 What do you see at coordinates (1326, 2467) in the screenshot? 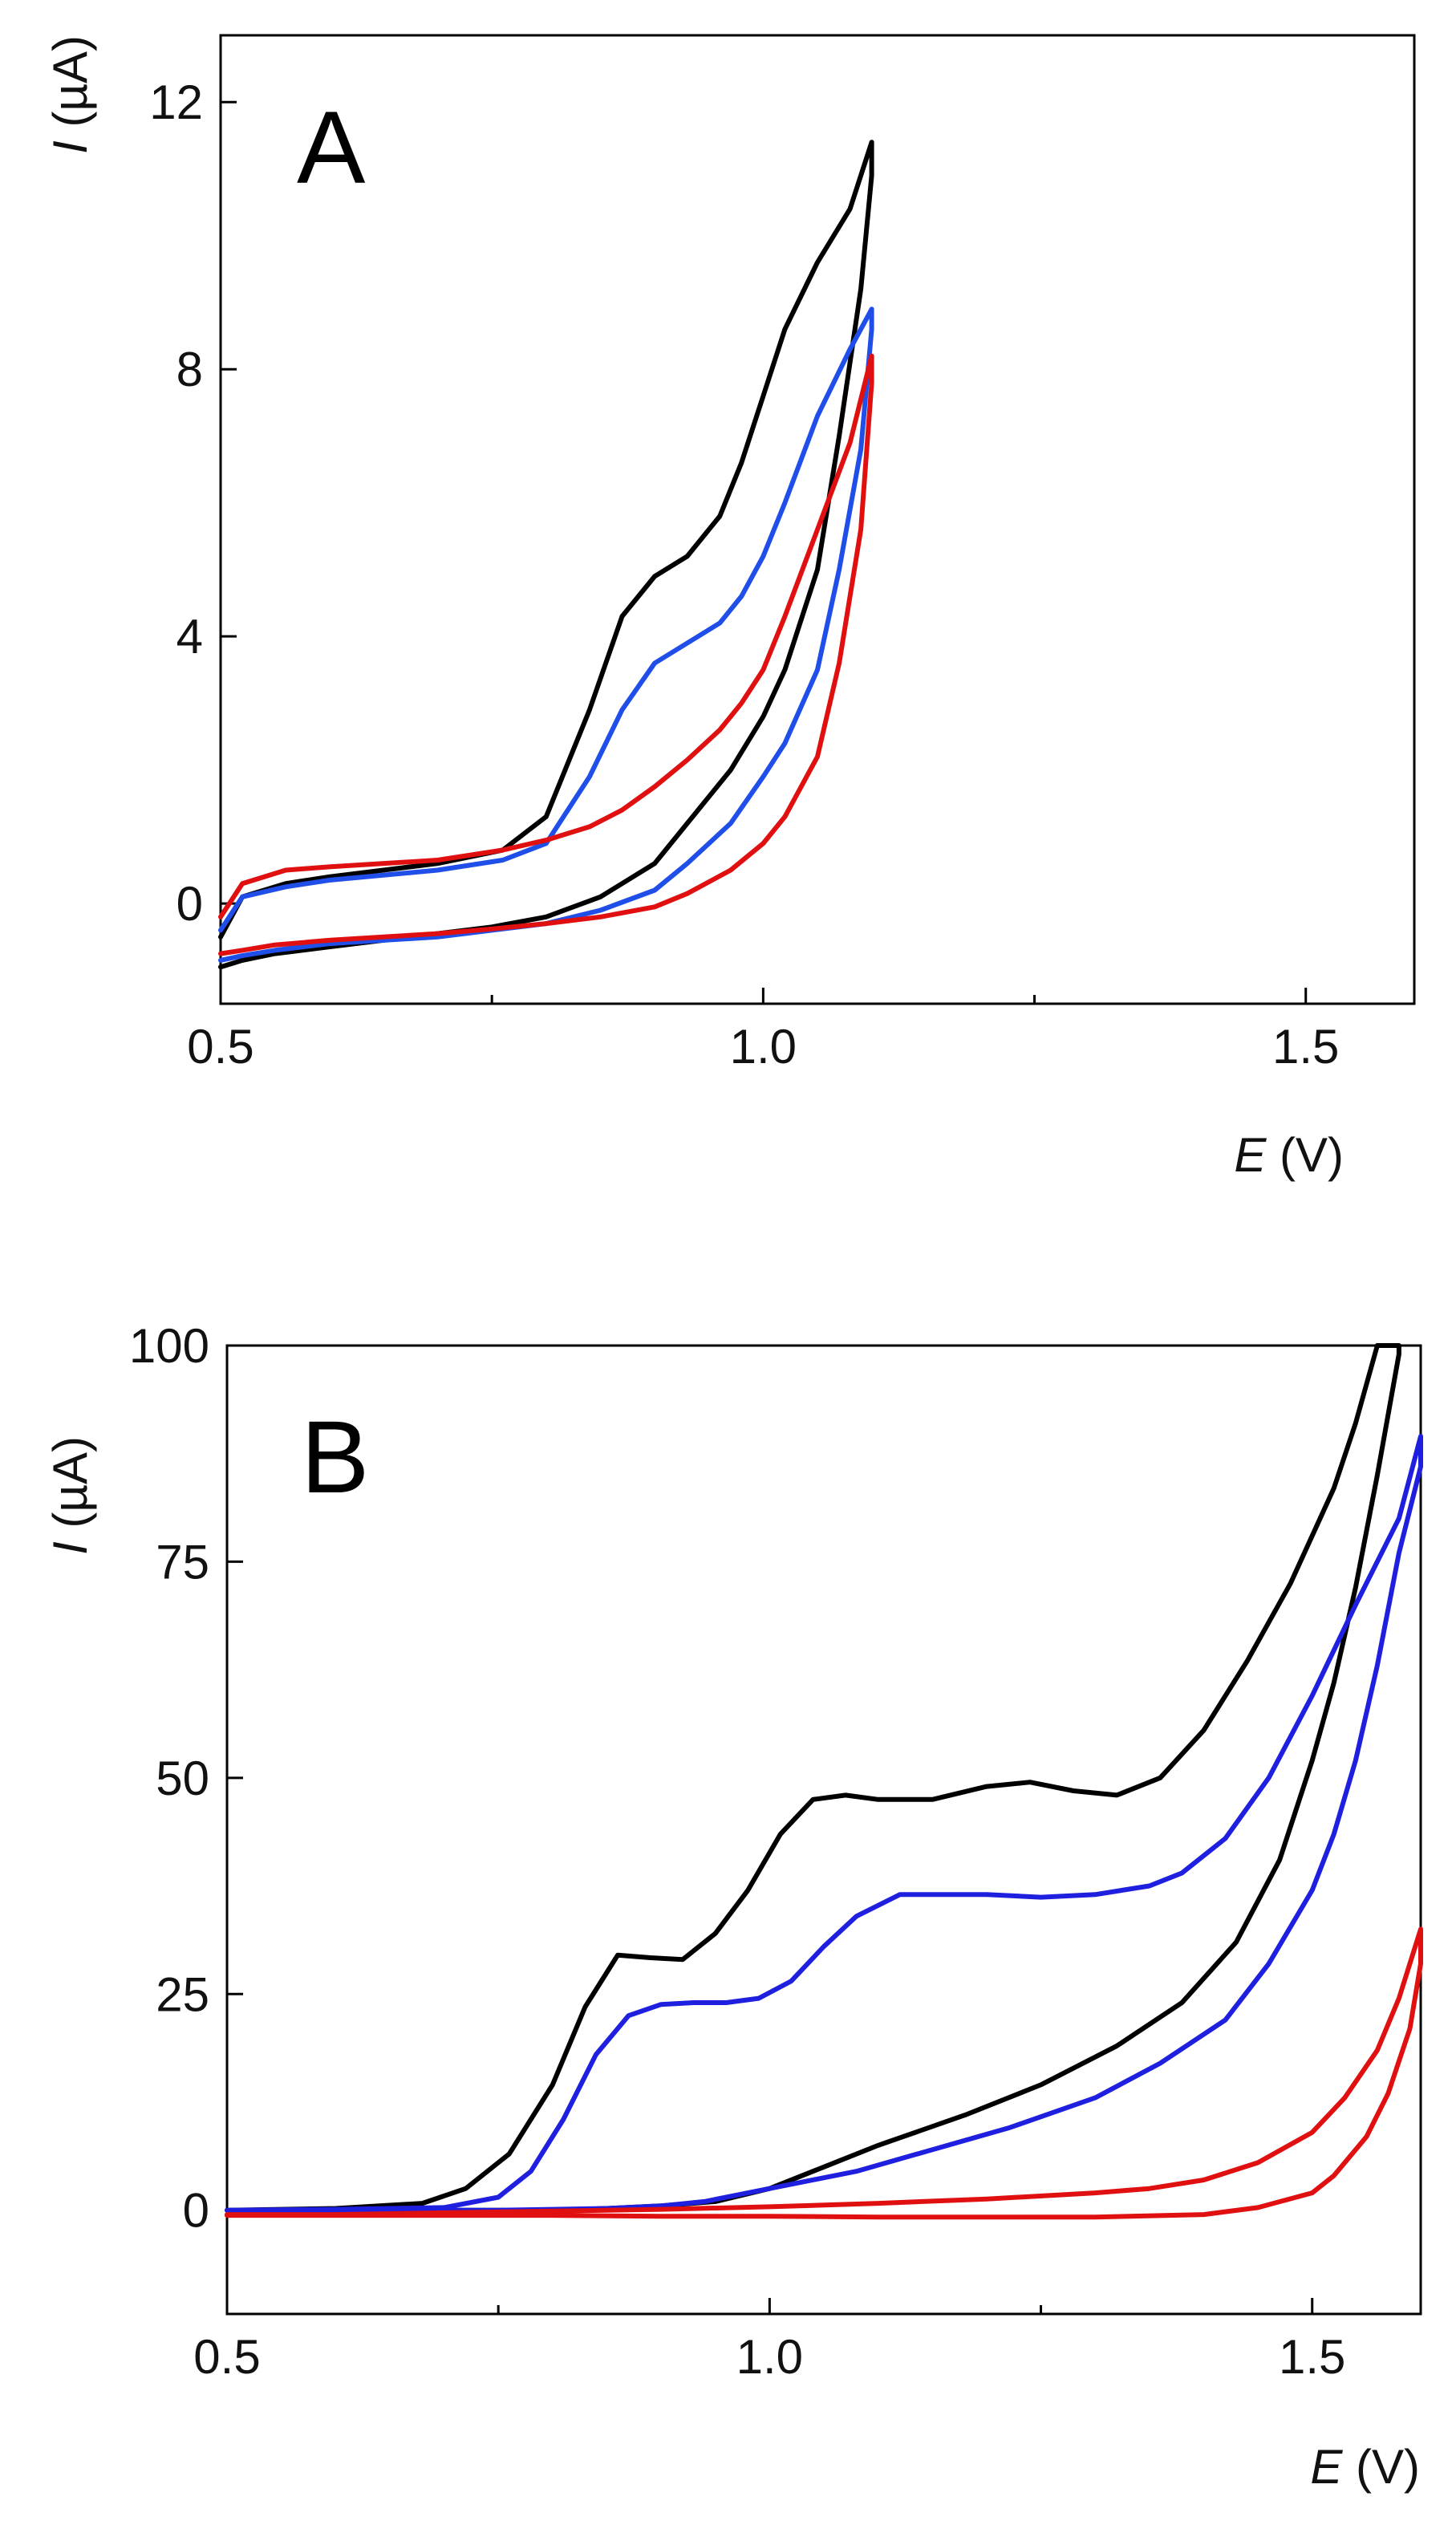
I see `x-axis-var-b: E` at bounding box center [1326, 2467].